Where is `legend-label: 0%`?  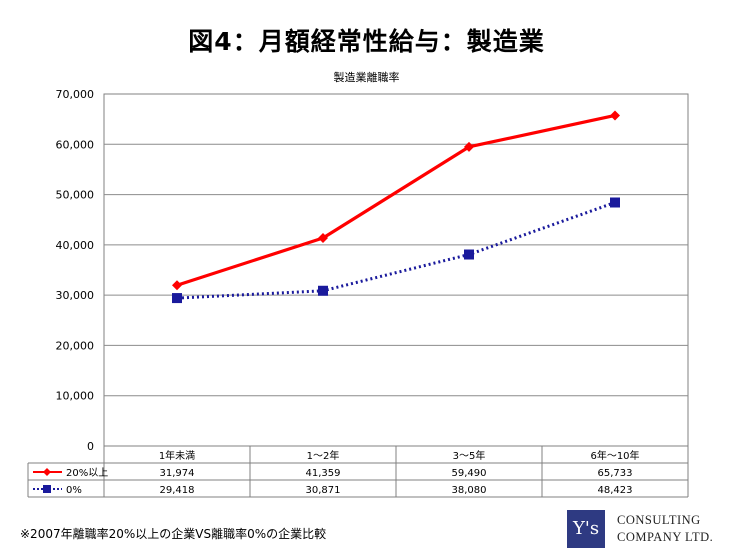 legend-label: 0% is located at coordinates (74, 490).